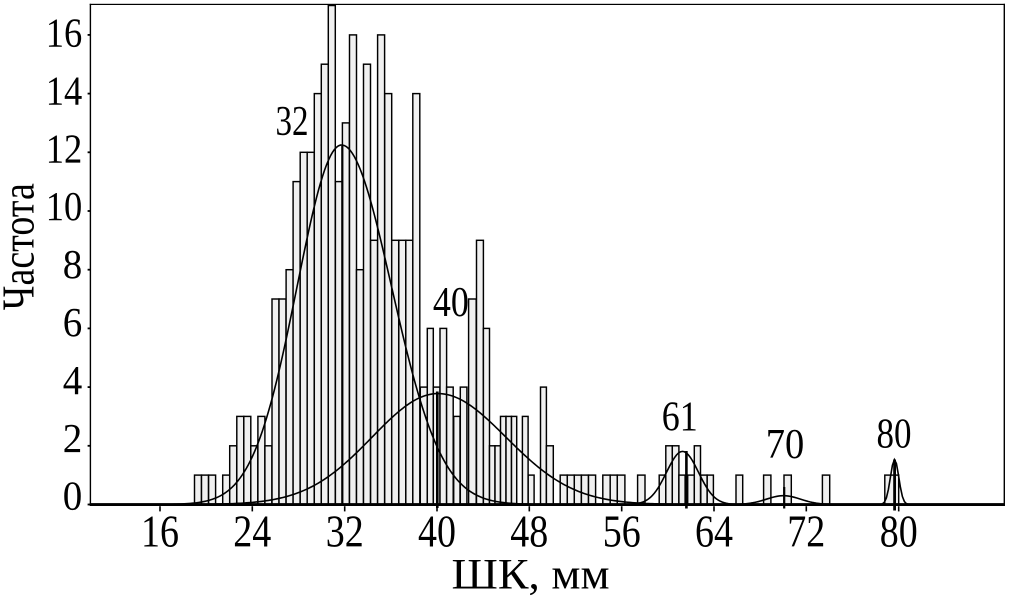 The height and width of the screenshot is (599, 1010). What do you see at coordinates (622, 531) in the screenshot?
I see `svg-text: 56` at bounding box center [622, 531].